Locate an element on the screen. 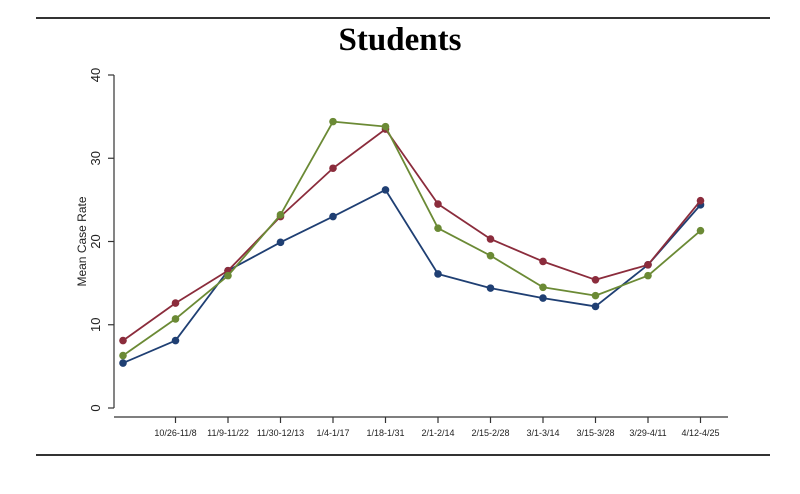 The image size is (800, 494). y-tick-label: 30 is located at coordinates (95, 158).